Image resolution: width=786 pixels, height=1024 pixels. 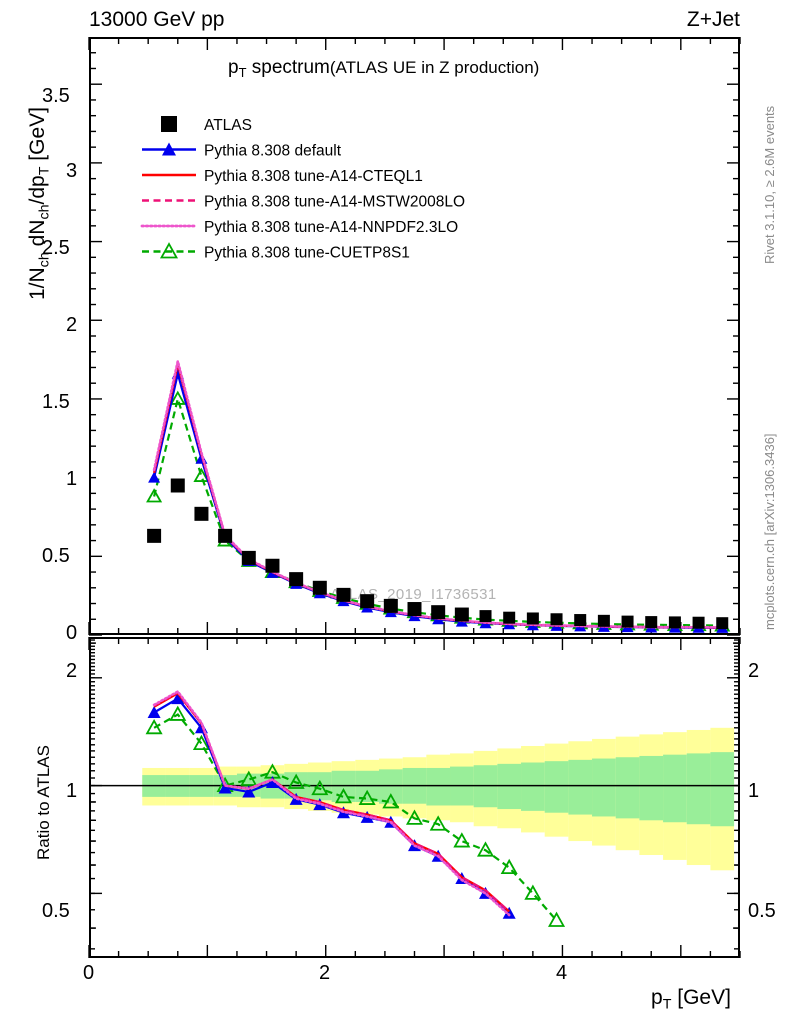 I want to click on legend-item-3: Pythia 8.308 tune-A14-MSTW2008LO, so click(x=303, y=202).